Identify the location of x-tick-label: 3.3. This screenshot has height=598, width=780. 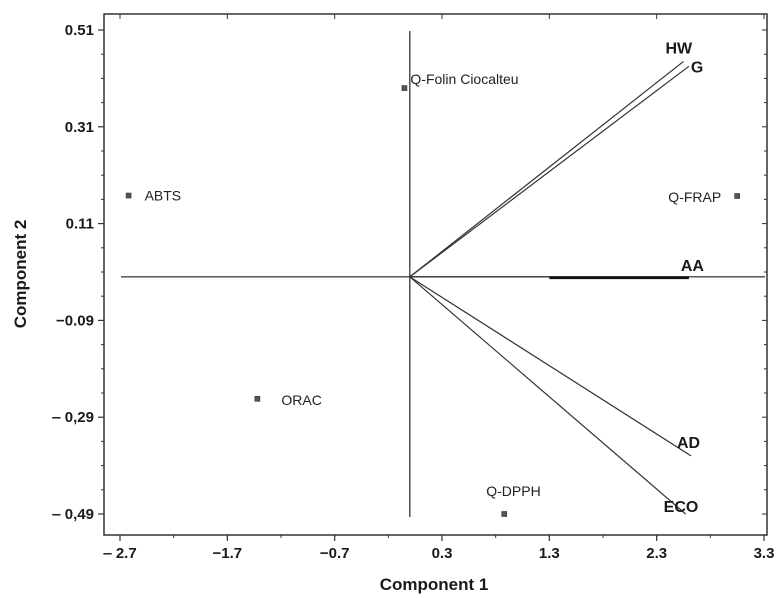
(764, 553).